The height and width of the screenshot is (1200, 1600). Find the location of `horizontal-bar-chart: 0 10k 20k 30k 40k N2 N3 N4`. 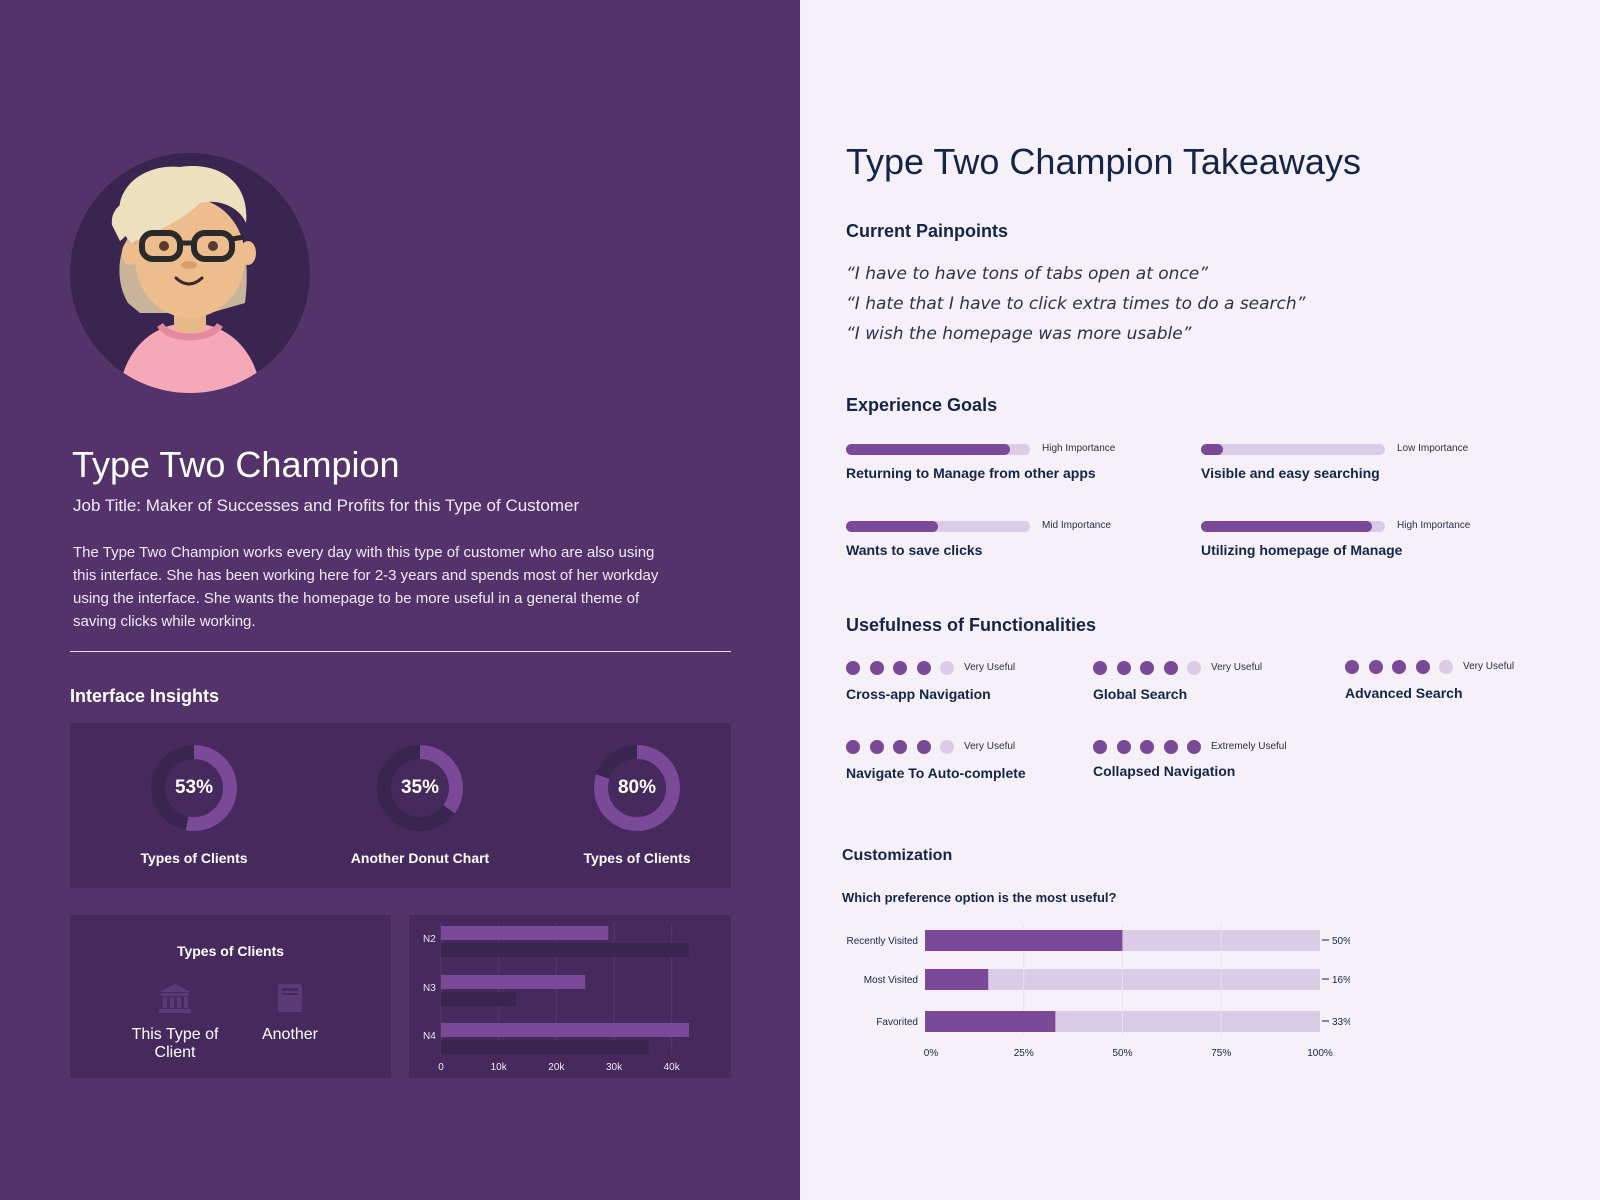

horizontal-bar-chart: 0 10k 20k 30k 40k N2 N3 N4 is located at coordinates (556, 998).